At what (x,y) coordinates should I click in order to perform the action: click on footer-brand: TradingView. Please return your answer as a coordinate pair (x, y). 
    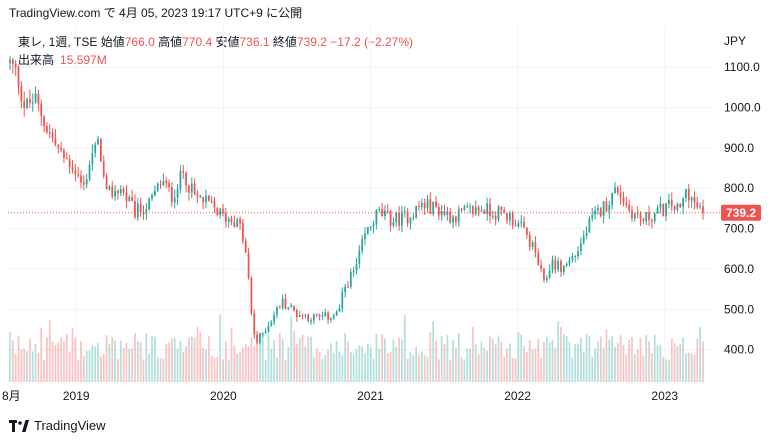
    Looking at the image, I should click on (57, 425).